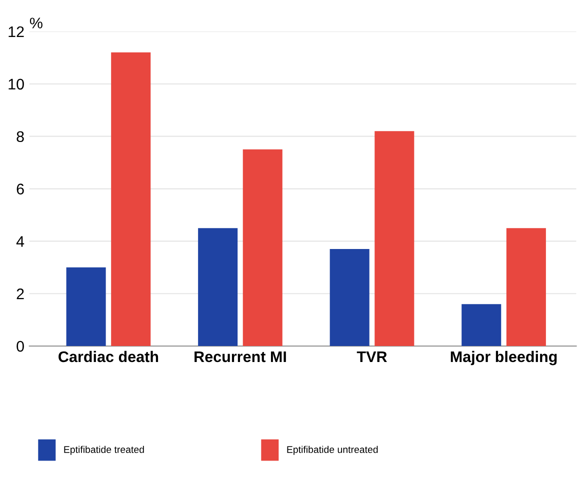 The image size is (588, 484). What do you see at coordinates (20, 189) in the screenshot?
I see `y-tick-label: 6` at bounding box center [20, 189].